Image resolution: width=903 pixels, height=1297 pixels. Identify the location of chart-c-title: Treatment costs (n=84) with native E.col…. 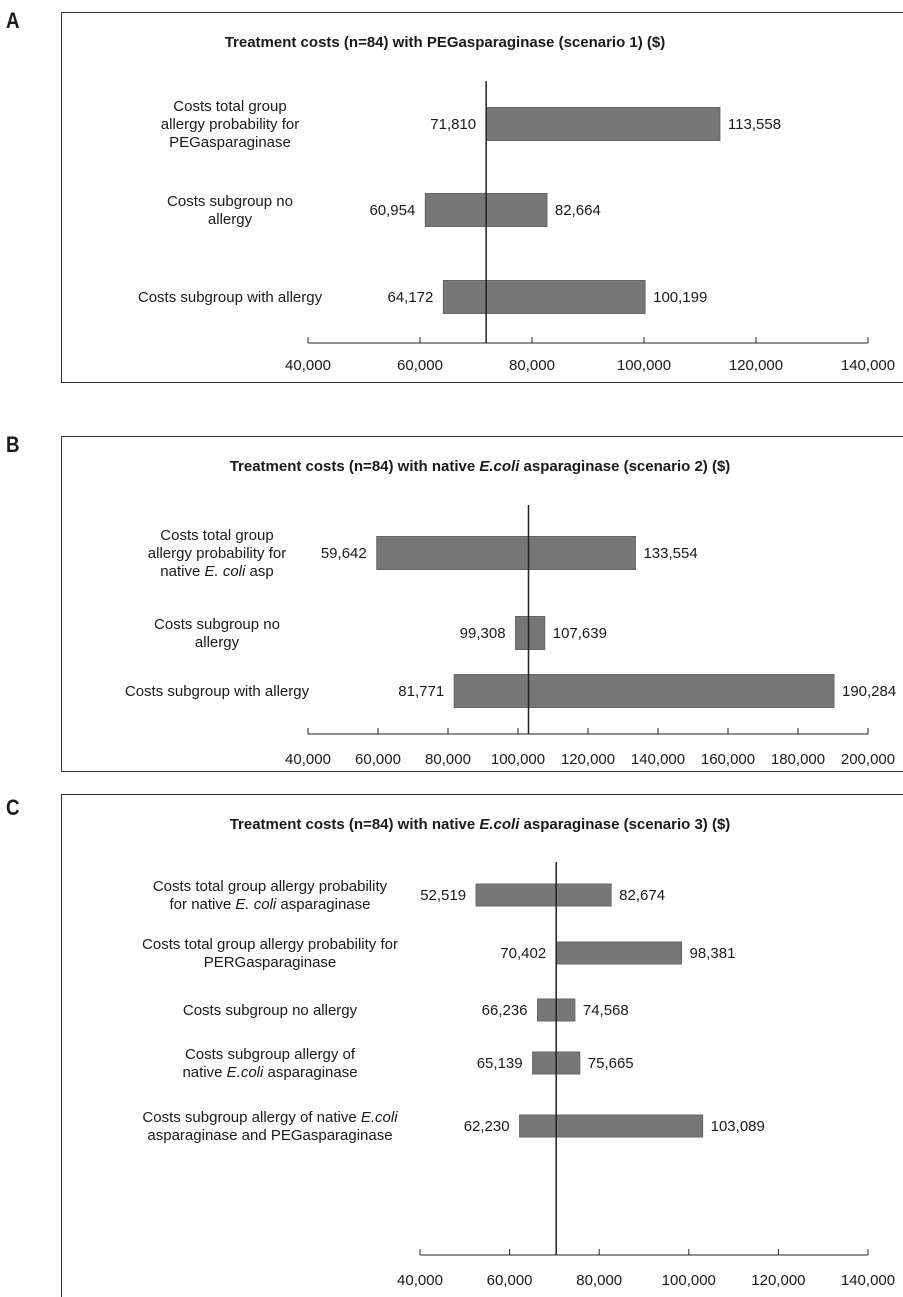
(480, 824).